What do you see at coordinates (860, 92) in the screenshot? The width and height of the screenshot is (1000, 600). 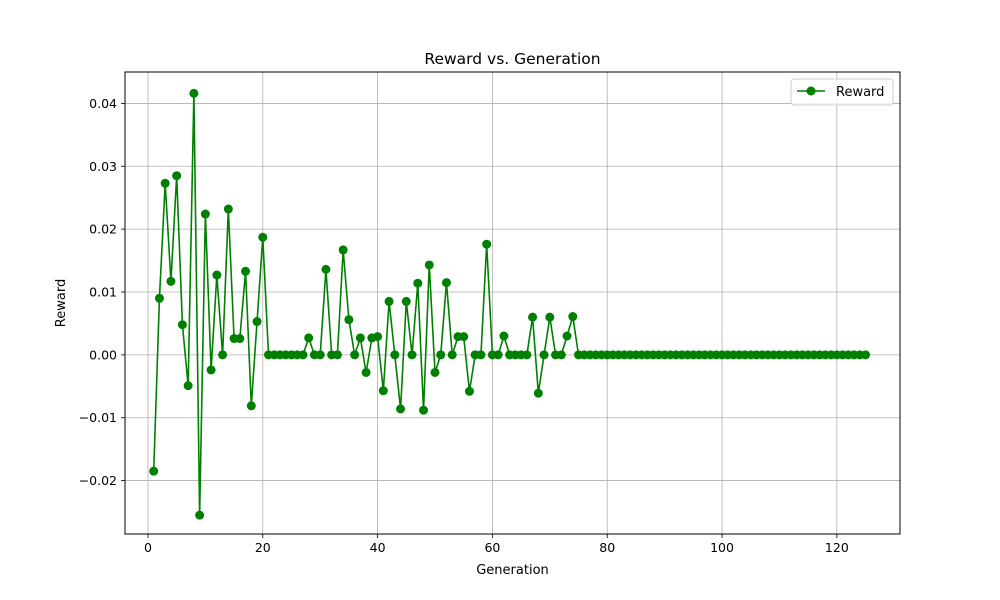 I see `legend-label: Reward` at bounding box center [860, 92].